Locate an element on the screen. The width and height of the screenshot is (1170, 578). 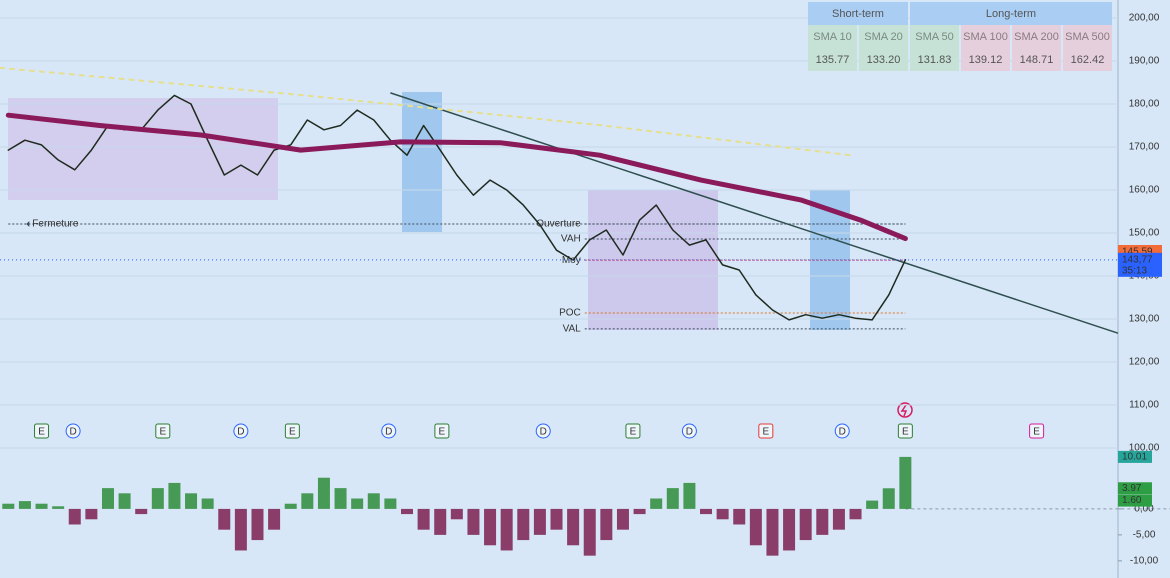
y-tick-label: 0,00 is located at coordinates (1144, 509).